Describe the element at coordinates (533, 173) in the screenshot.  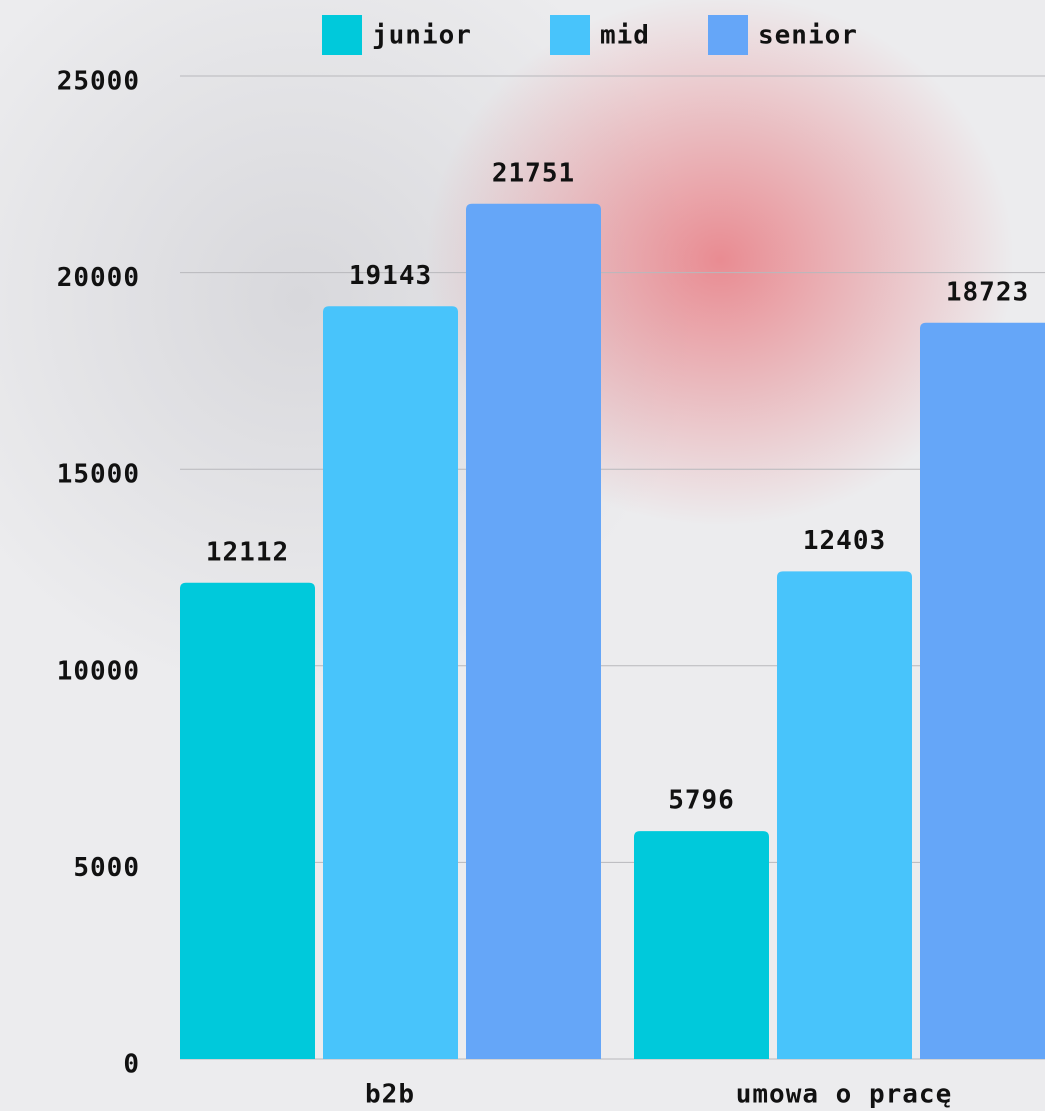
I see `data-label: 21751` at that location.